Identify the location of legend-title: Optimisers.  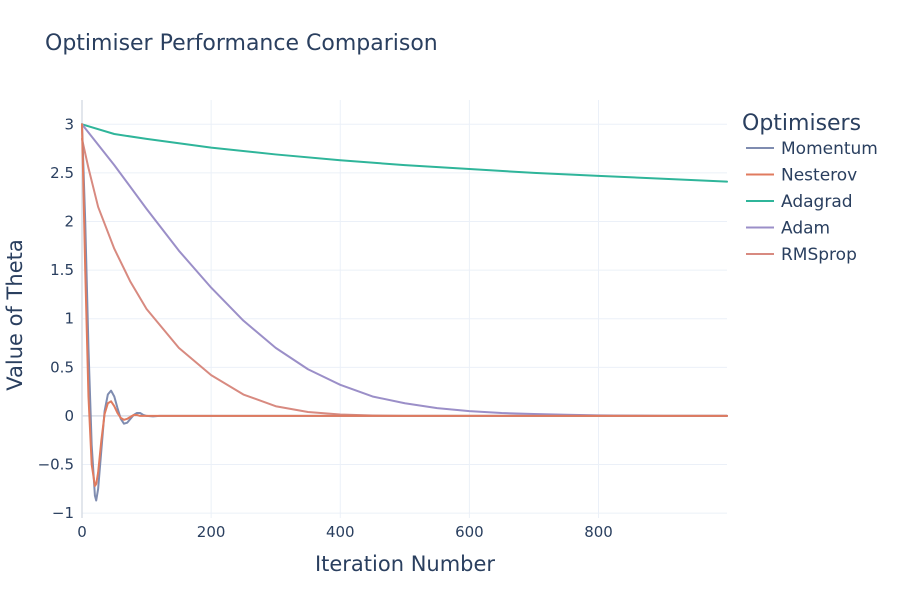
(801, 123).